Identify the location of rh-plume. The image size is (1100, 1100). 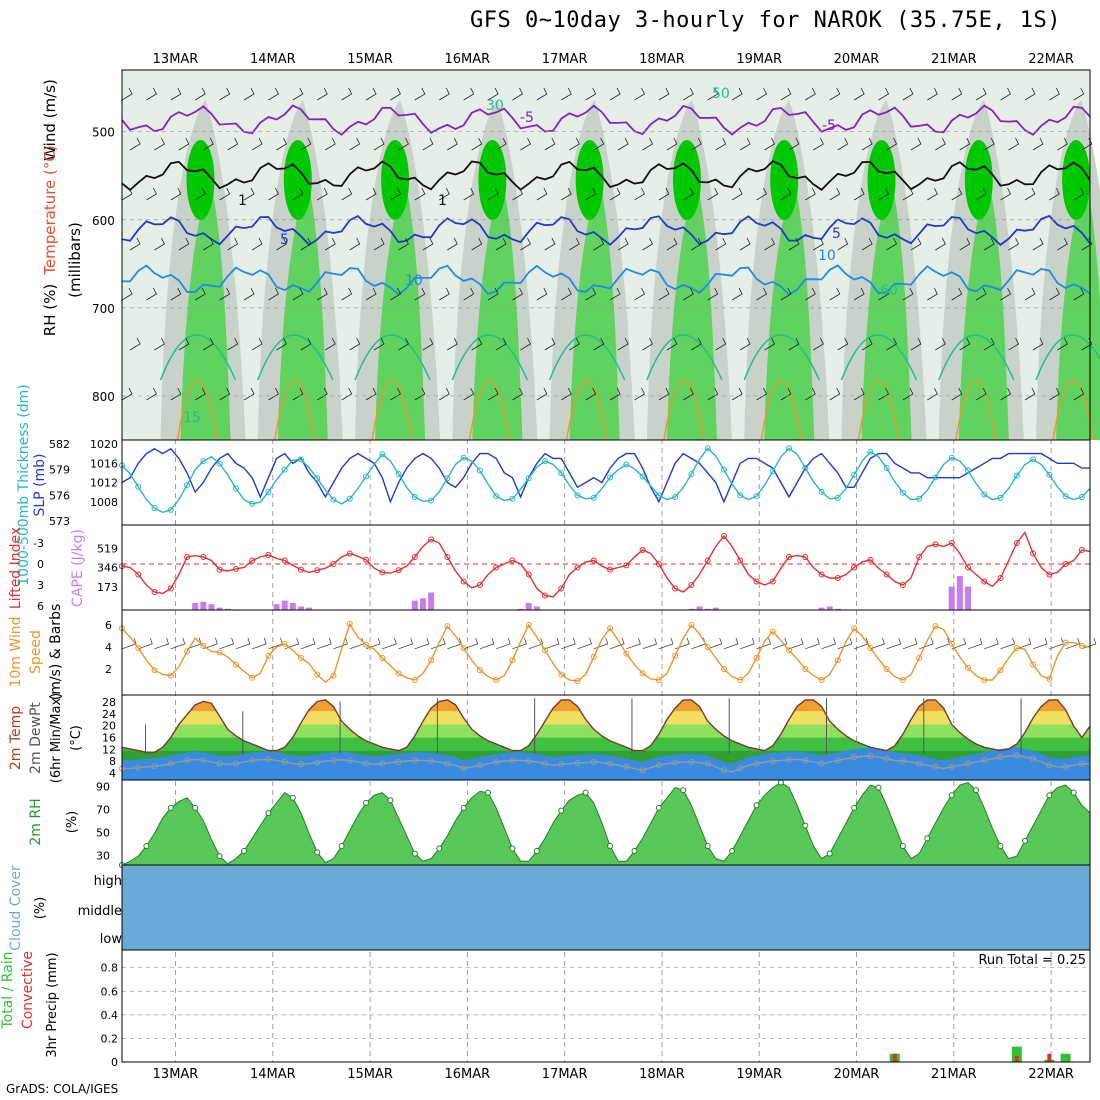
(302, 310).